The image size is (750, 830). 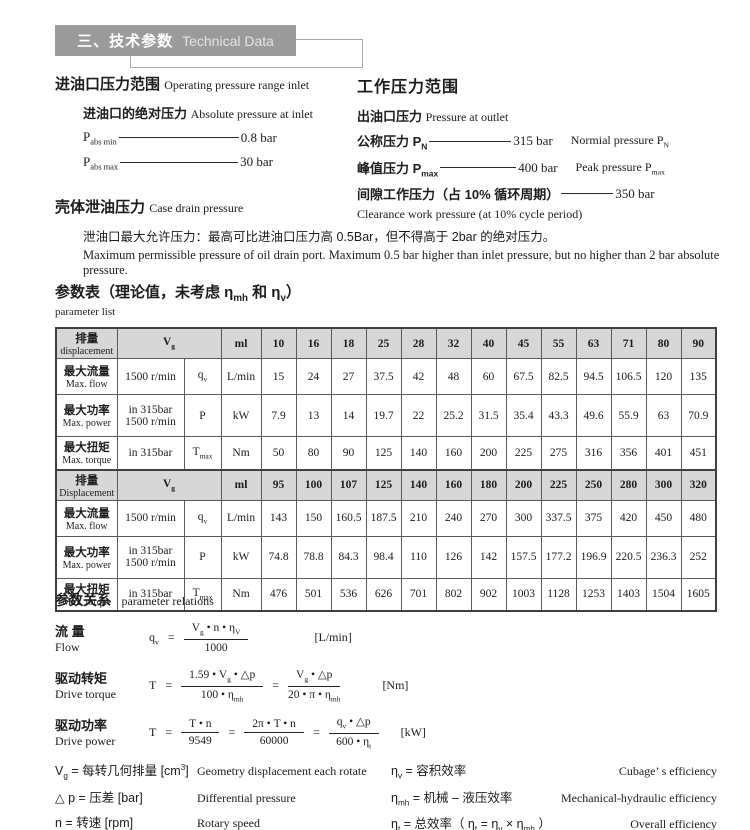 I want to click on value-cell: 320, so click(x=698, y=484).